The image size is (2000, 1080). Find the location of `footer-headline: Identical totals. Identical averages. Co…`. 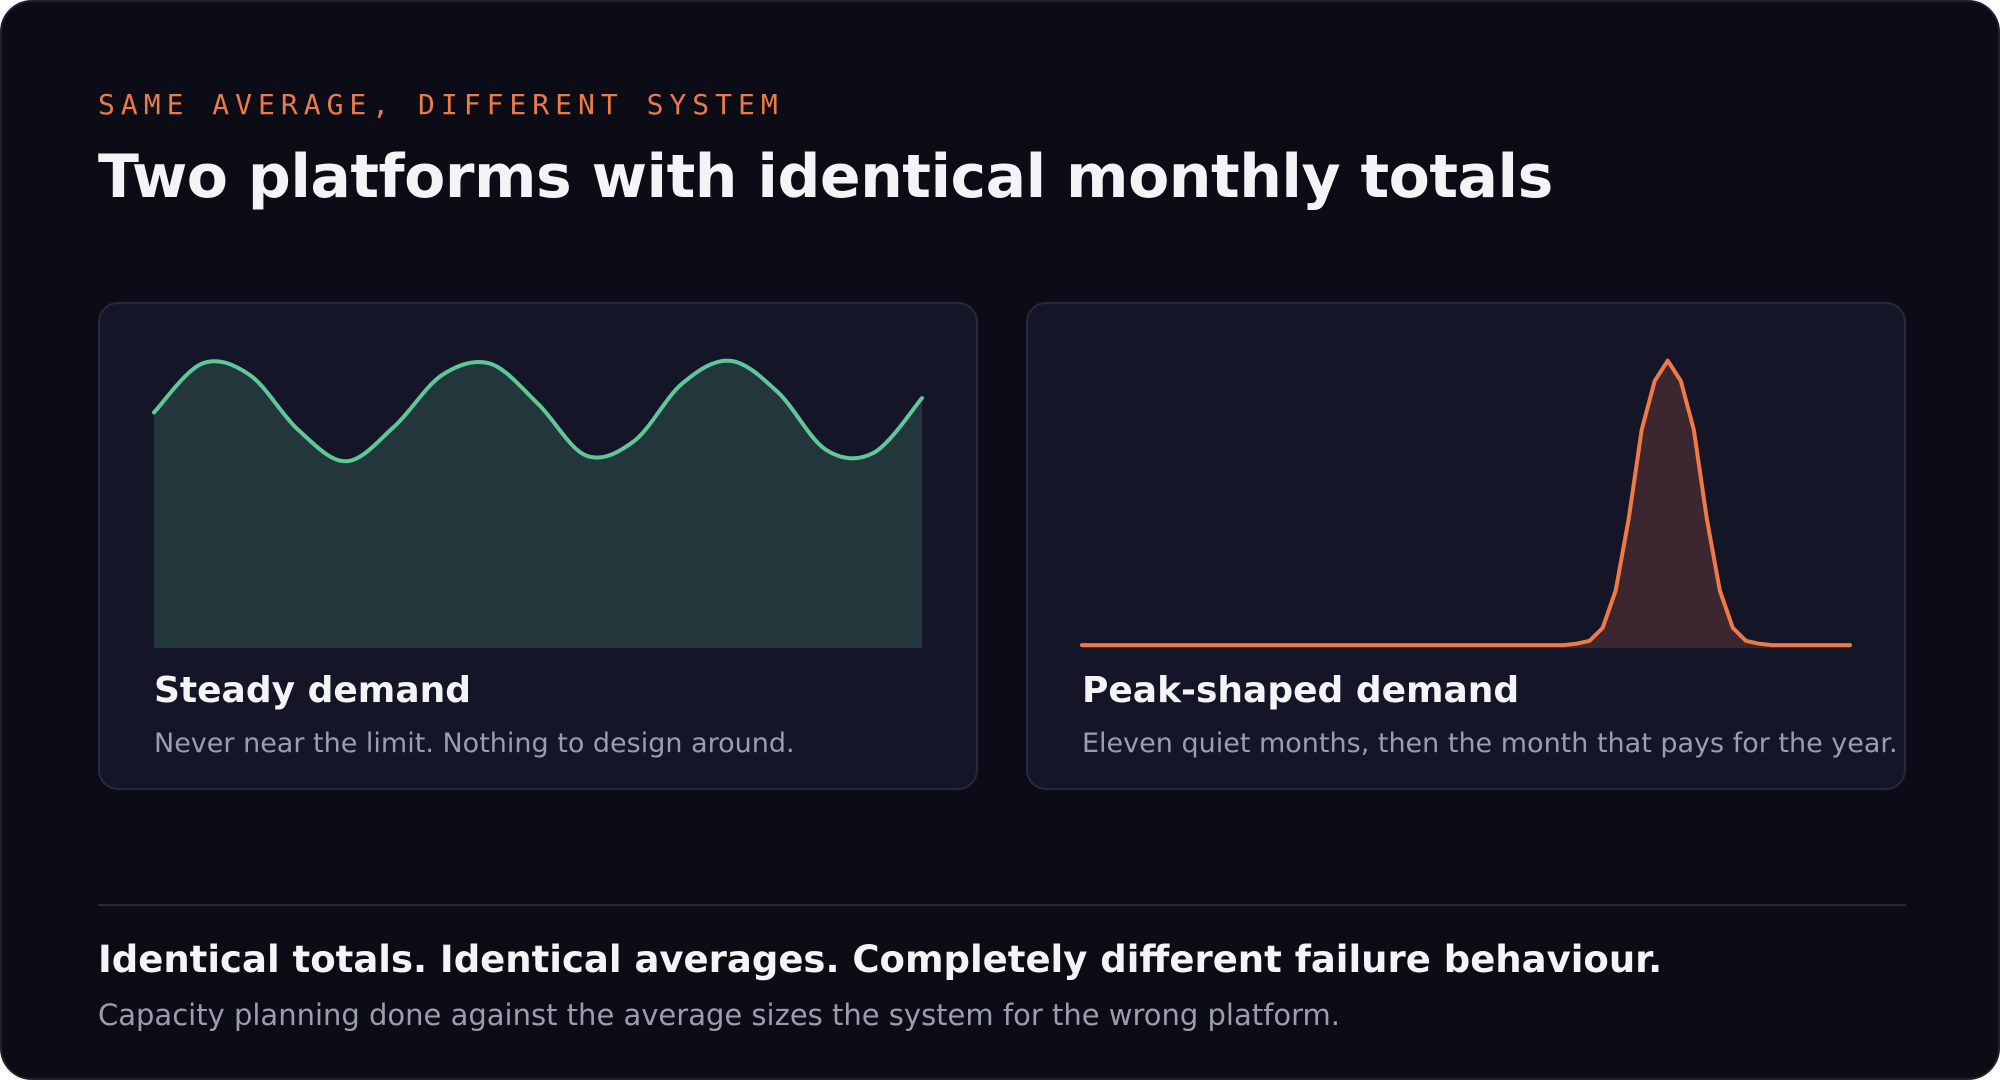

footer-headline: Identical totals. Identical averages. Co… is located at coordinates (880, 959).